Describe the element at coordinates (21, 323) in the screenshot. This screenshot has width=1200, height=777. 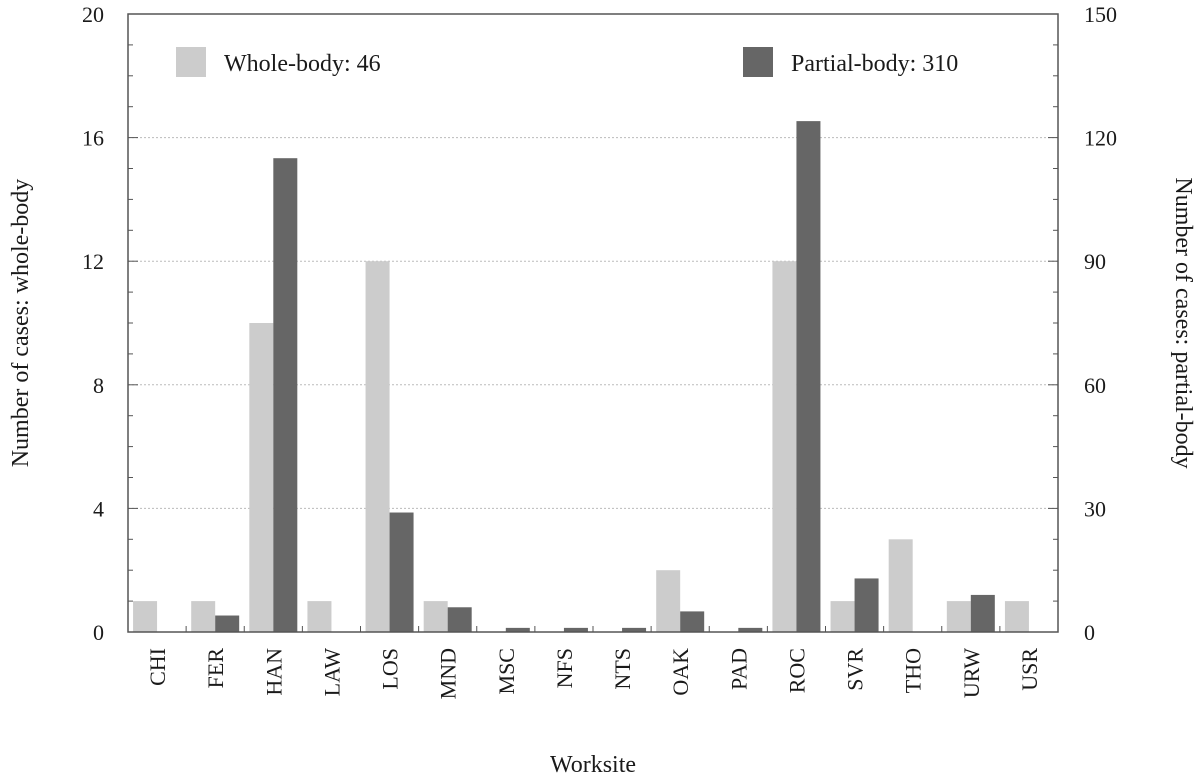
I see `y-axis-title-left: Number of cases: whole-body` at that location.